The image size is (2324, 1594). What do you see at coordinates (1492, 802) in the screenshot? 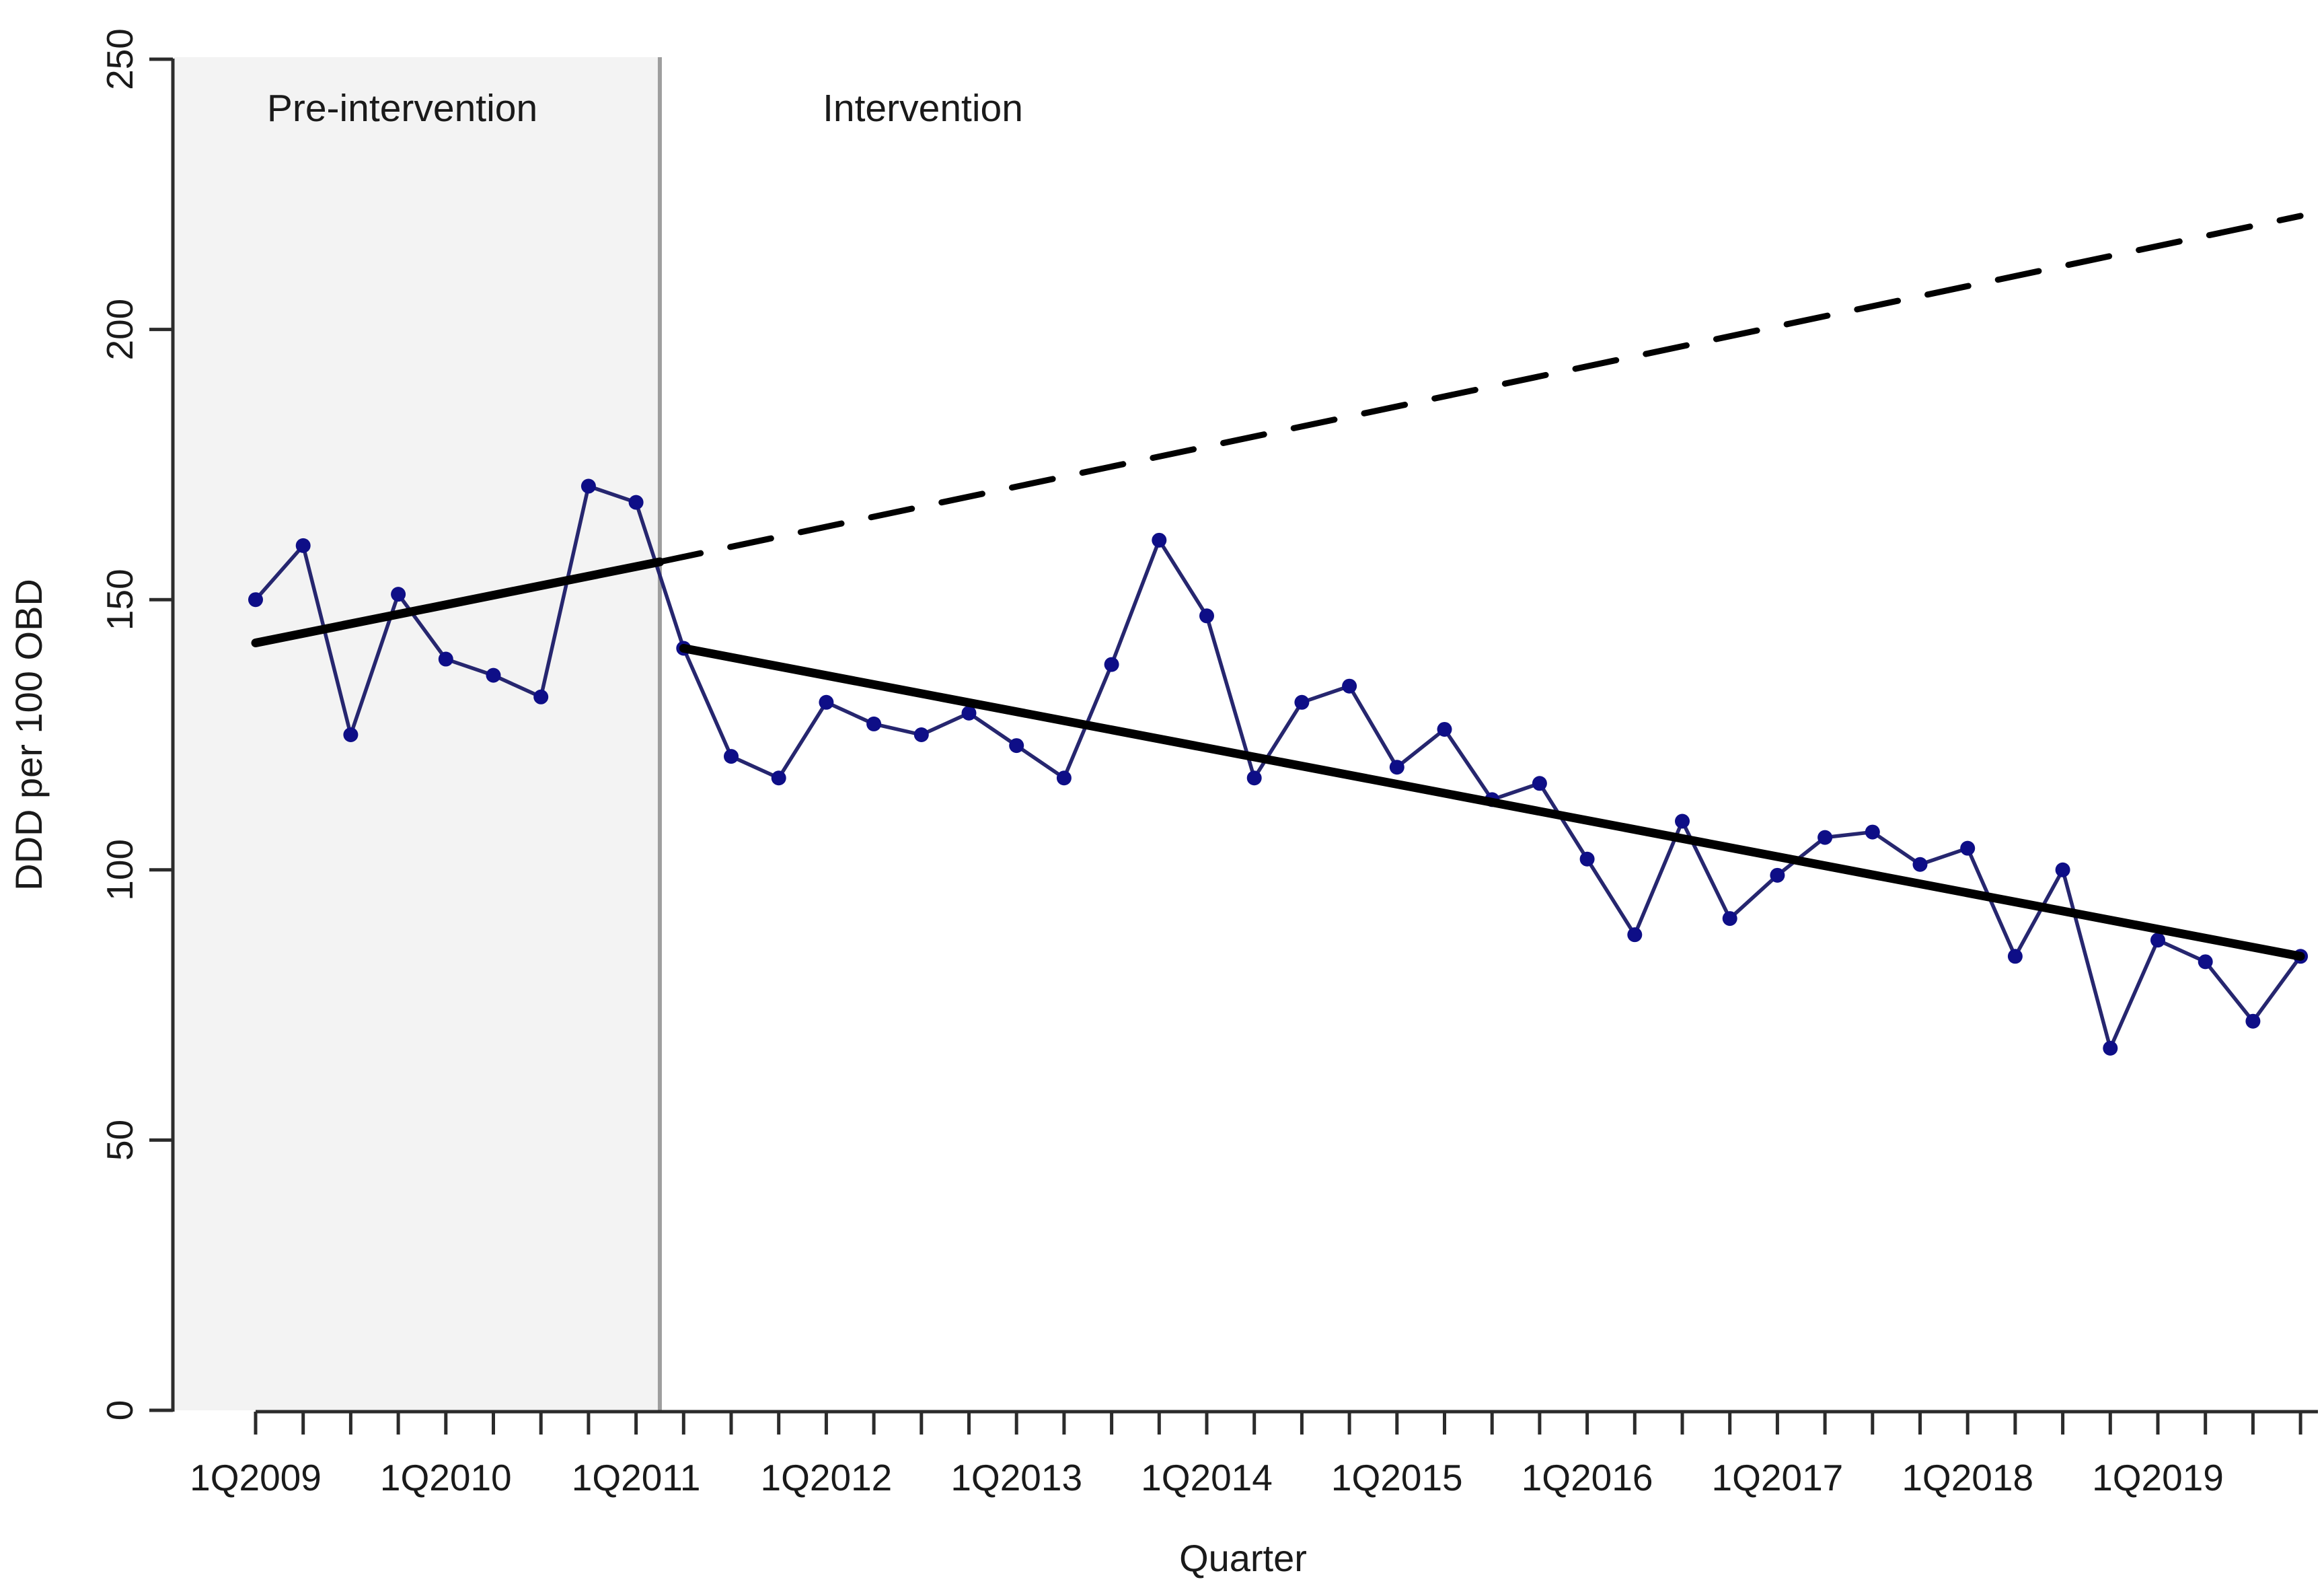
I see `intervention-trend-line` at bounding box center [1492, 802].